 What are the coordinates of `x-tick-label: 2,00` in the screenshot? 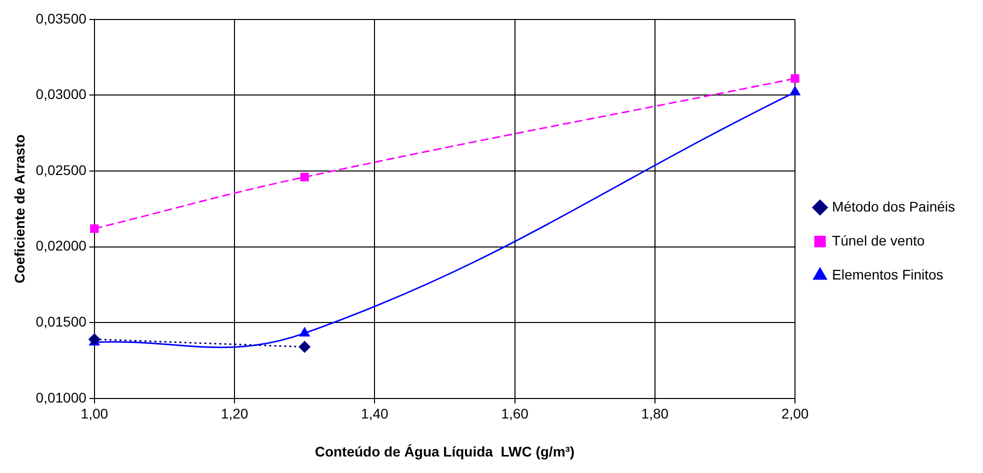 It's located at (795, 414).